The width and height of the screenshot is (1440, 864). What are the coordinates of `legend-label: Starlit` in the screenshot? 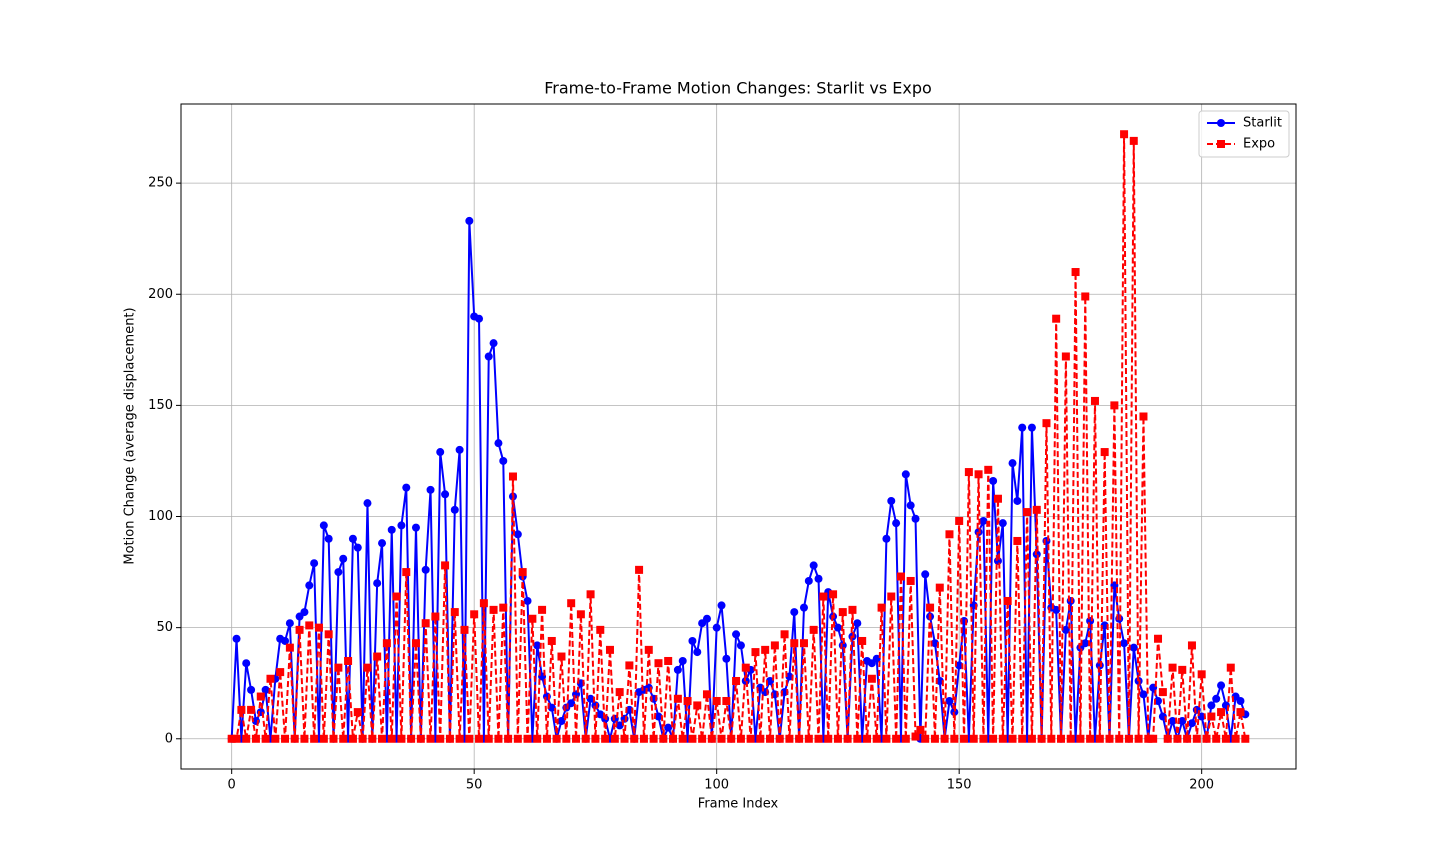 It's located at (1262, 123).